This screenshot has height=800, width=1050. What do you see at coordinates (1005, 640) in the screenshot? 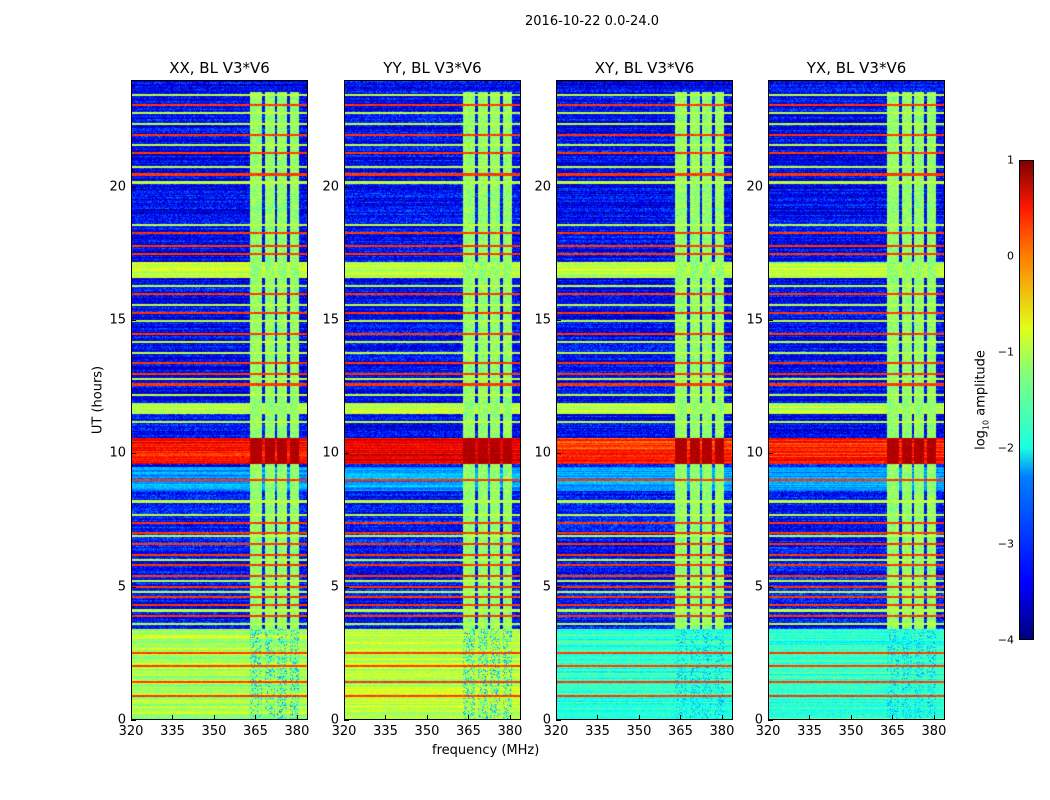
I see `colorbar-tick-label: −4` at bounding box center [1005, 640].